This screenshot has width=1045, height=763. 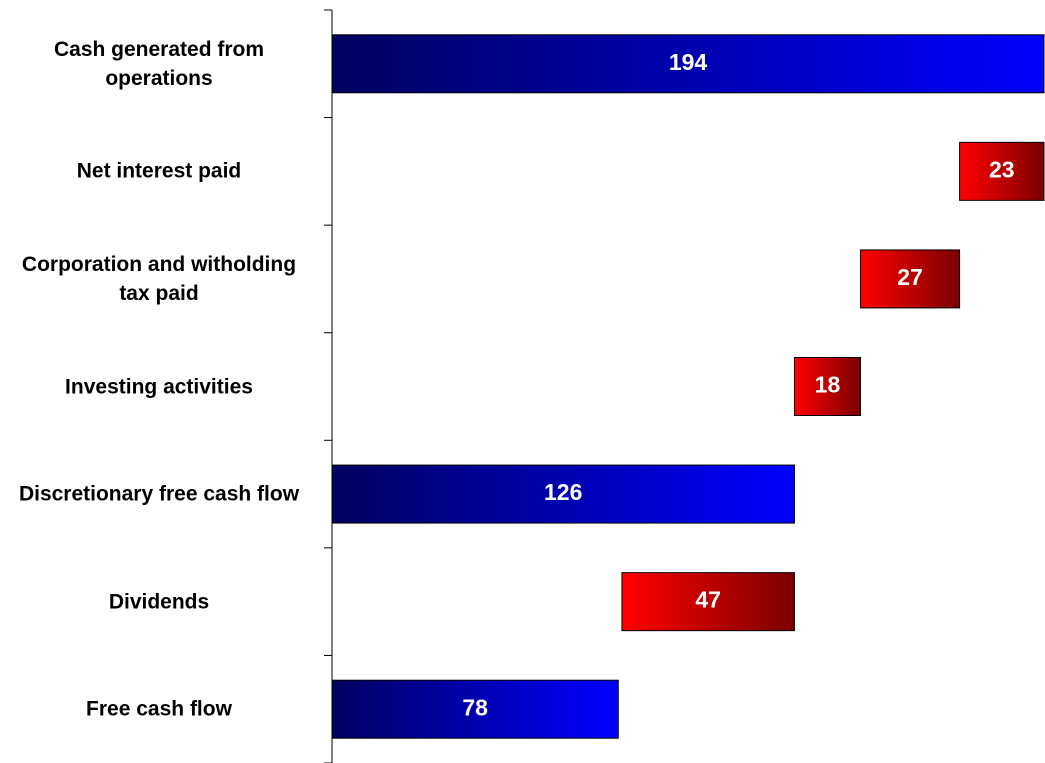 I want to click on category-label: Dividends, so click(x=159, y=602).